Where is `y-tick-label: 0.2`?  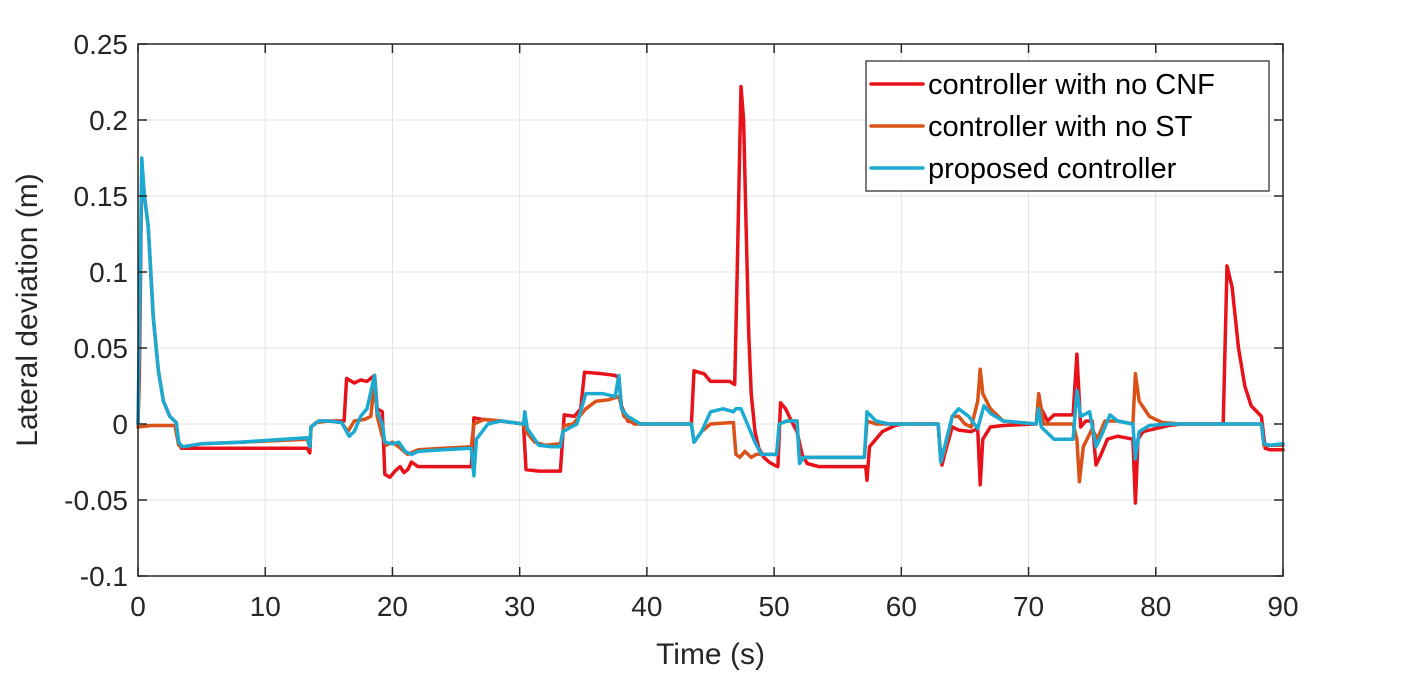
y-tick-label: 0.2 is located at coordinates (108, 120).